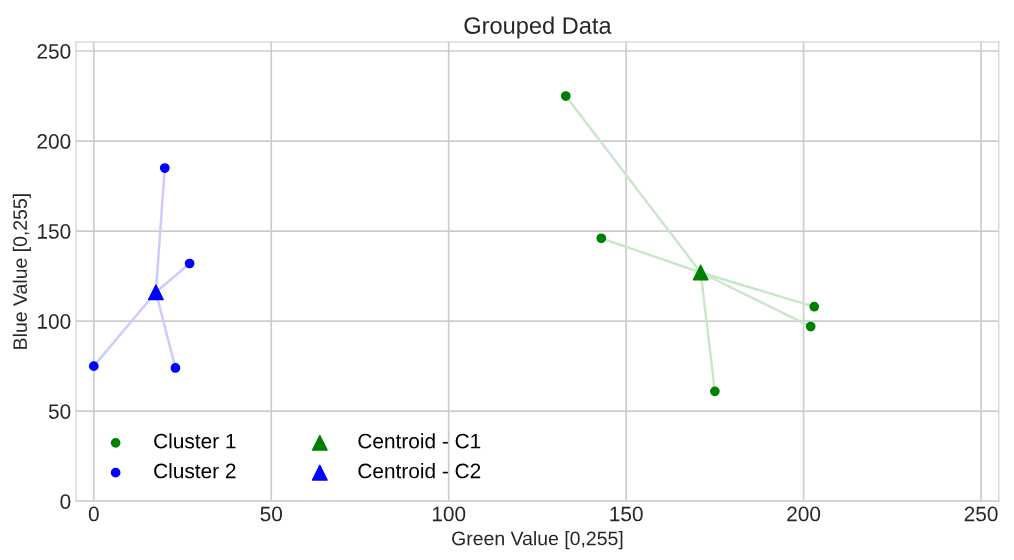  What do you see at coordinates (419, 441) in the screenshot?
I see `legend-label: Centroid - C1` at bounding box center [419, 441].